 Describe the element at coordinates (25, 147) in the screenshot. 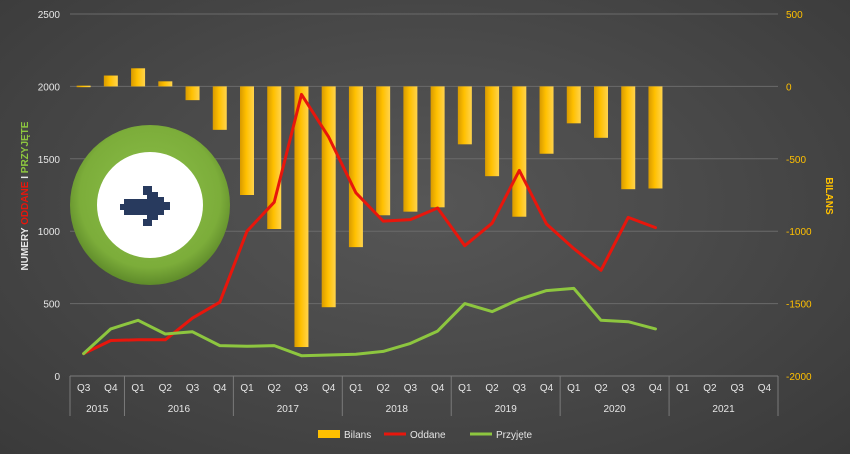

I see `left-axis-title-part: PRZYJĘTE` at that location.